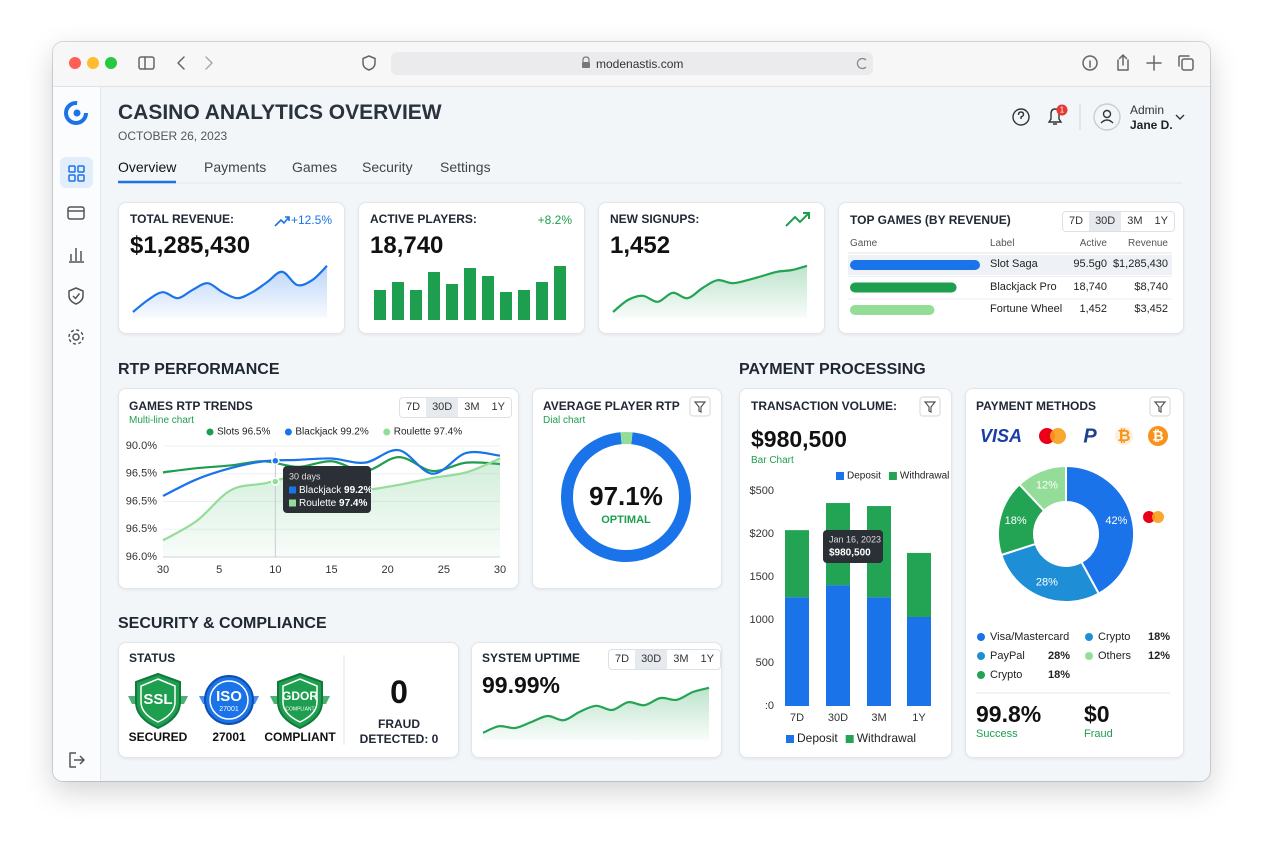 The width and height of the screenshot is (1264, 848). I want to click on logo, so click(76, 113).